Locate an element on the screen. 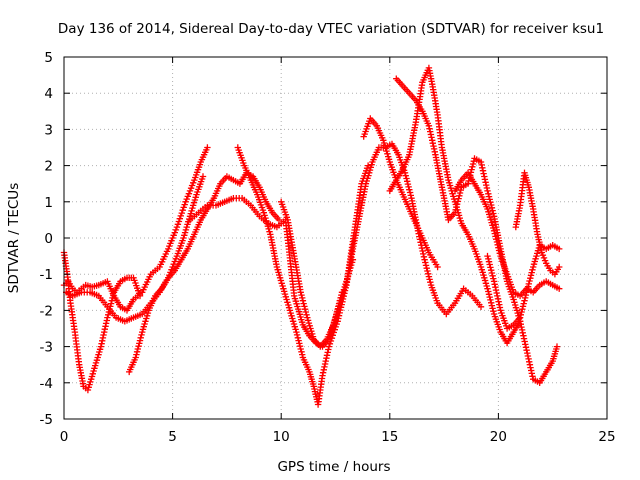 This screenshot has height=480, width=640. y-tick-label: -3 is located at coordinates (46, 348).